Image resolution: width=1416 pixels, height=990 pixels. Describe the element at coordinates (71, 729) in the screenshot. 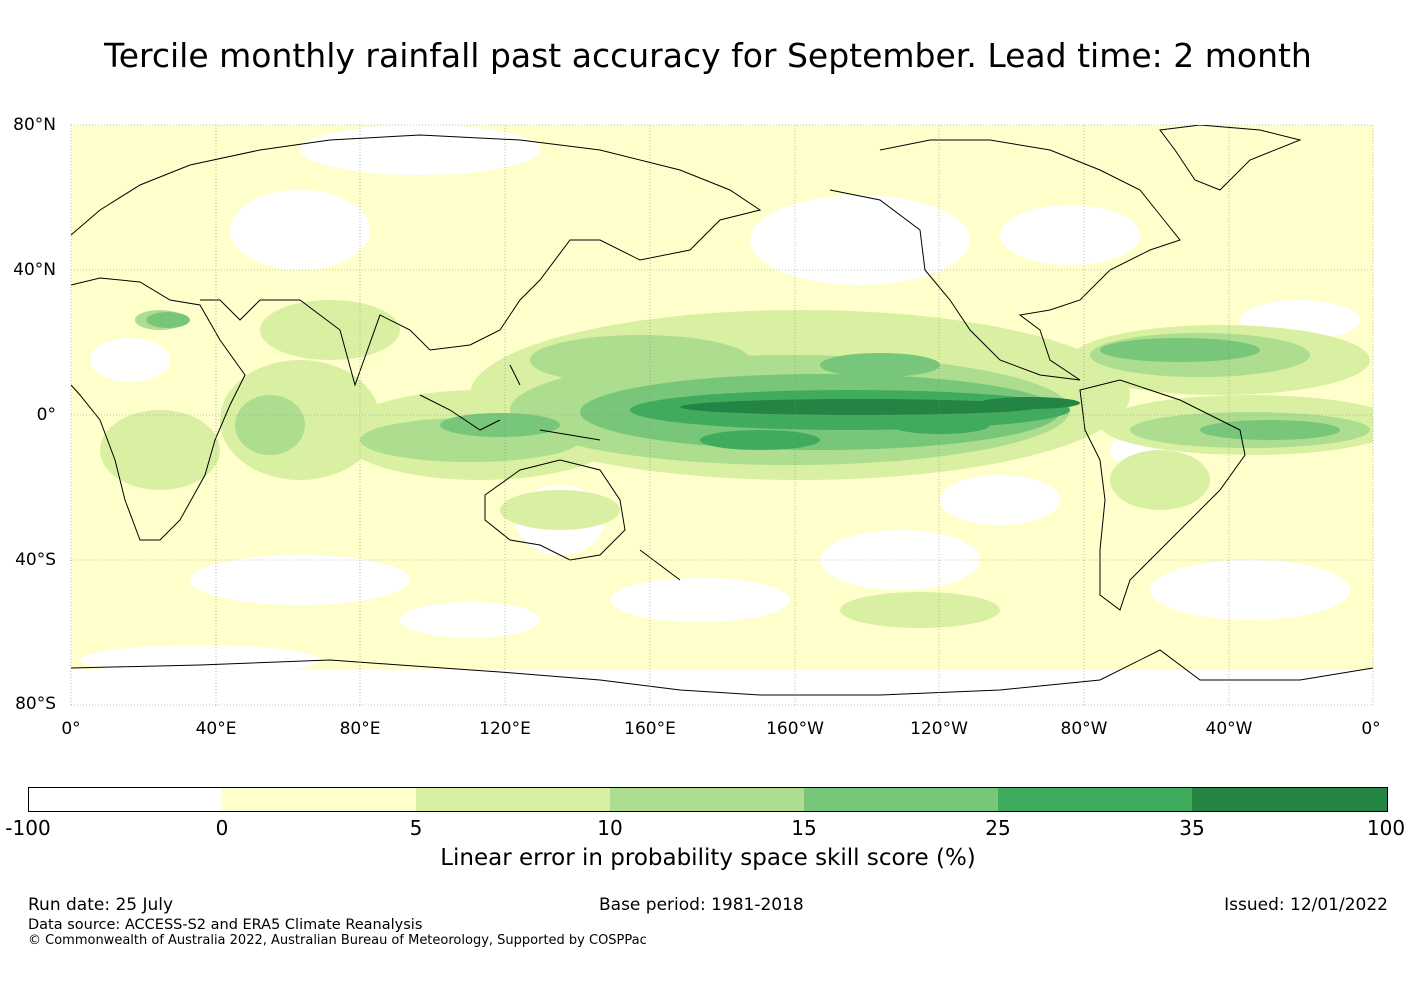

I see `lon-label-0: 0°` at that location.